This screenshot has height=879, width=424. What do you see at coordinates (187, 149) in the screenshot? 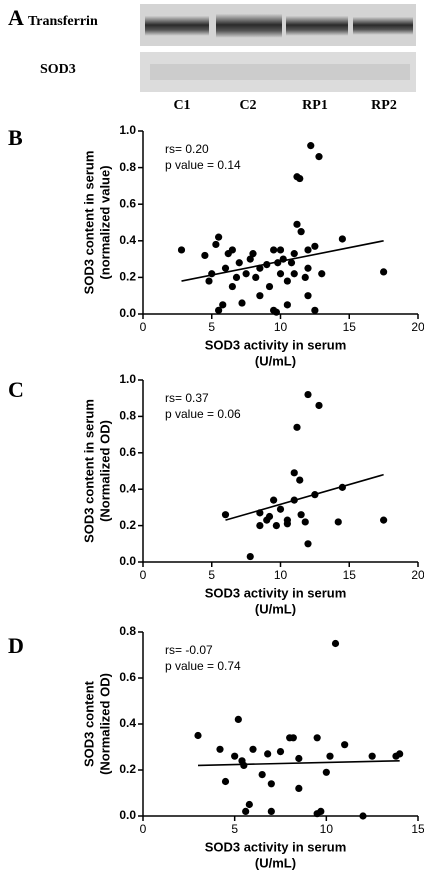
I see `annotation: rs= 0.20` at bounding box center [187, 149].